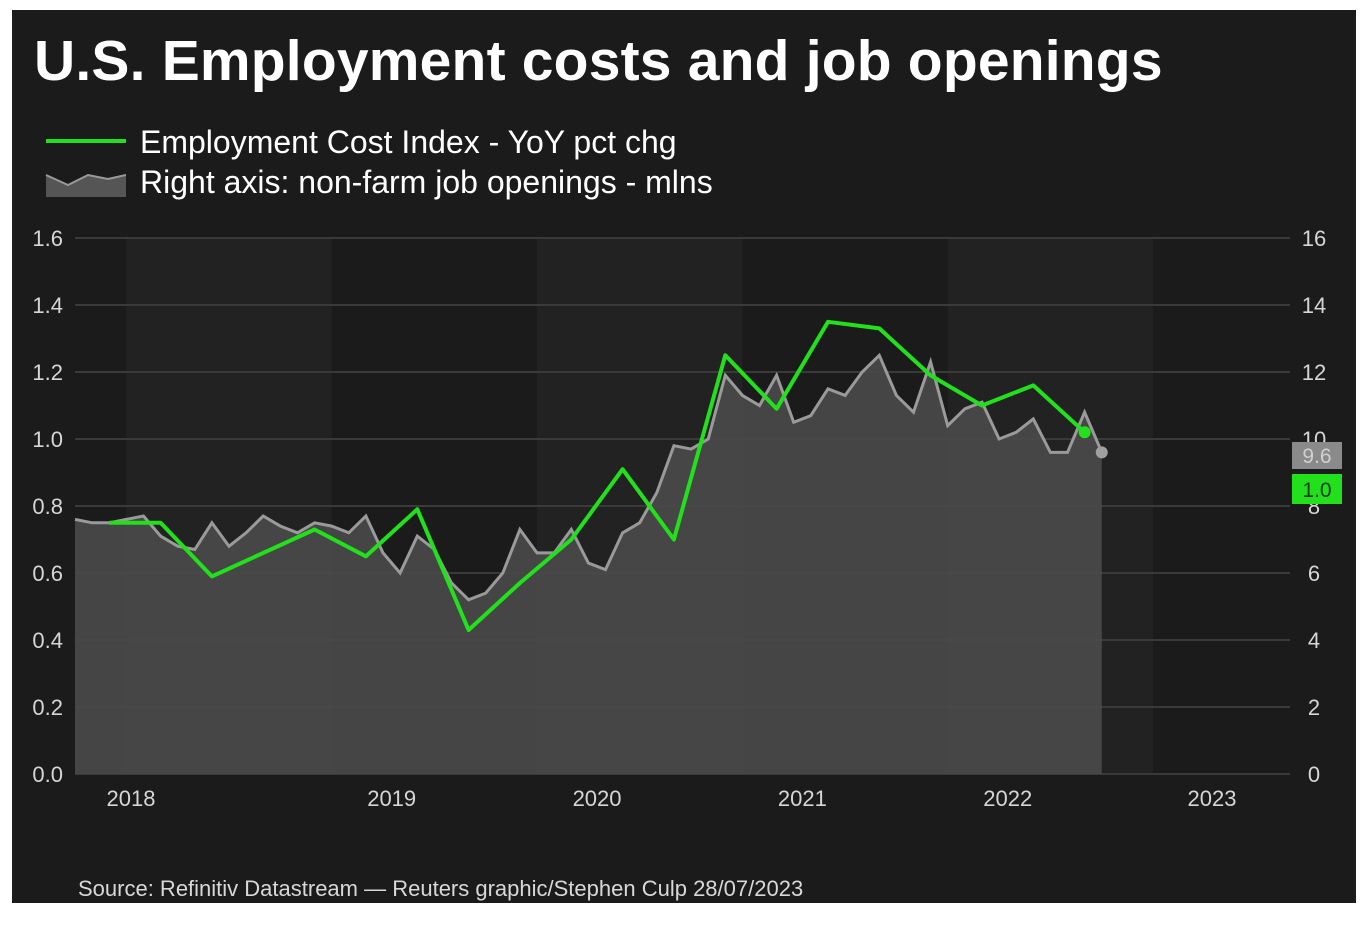  Describe the element at coordinates (1314, 305) in the screenshot. I see `right-axis-tick-label: 14` at that location.